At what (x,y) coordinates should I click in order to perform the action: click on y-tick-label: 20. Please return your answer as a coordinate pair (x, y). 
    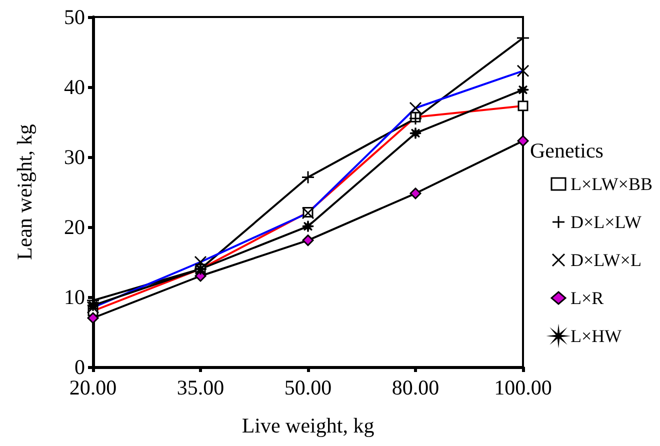
    Looking at the image, I should click on (74, 227).